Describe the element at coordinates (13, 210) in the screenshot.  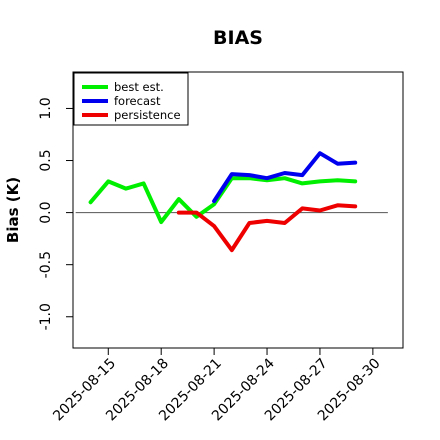
I see `y-axis-label: Bias (K)` at that location.